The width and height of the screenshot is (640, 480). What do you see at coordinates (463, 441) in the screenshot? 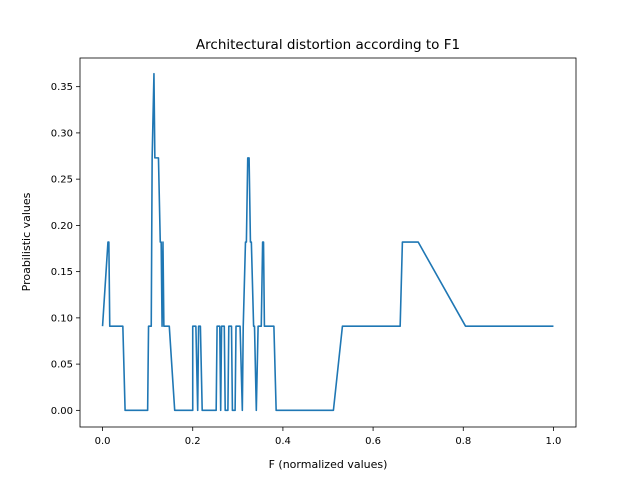
I see `x-tick-label: 0.8` at bounding box center [463, 441].